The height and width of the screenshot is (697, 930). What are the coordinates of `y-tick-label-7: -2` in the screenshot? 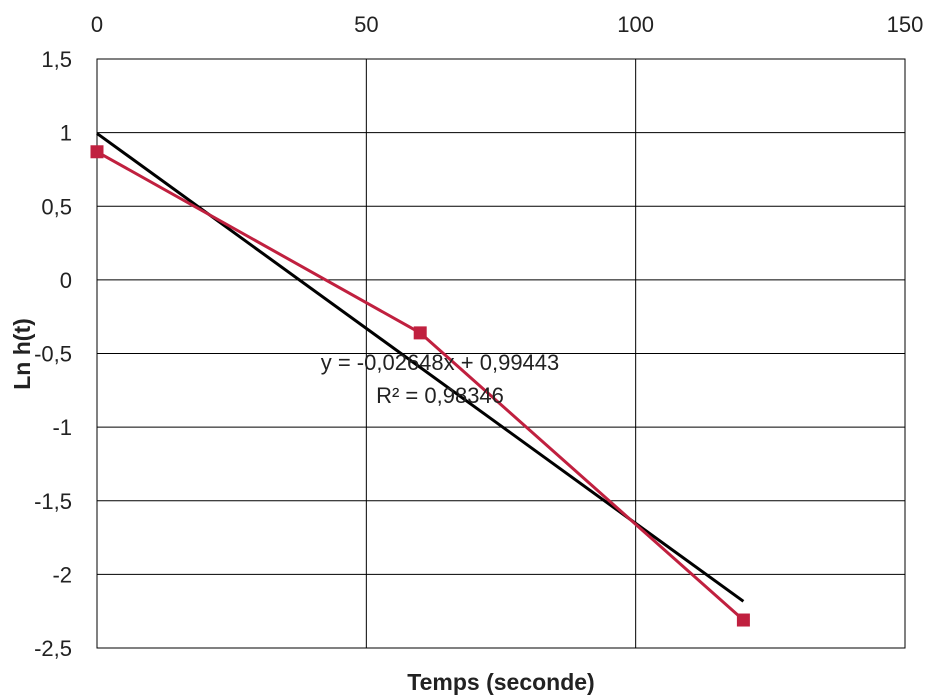 It's located at (62, 574).